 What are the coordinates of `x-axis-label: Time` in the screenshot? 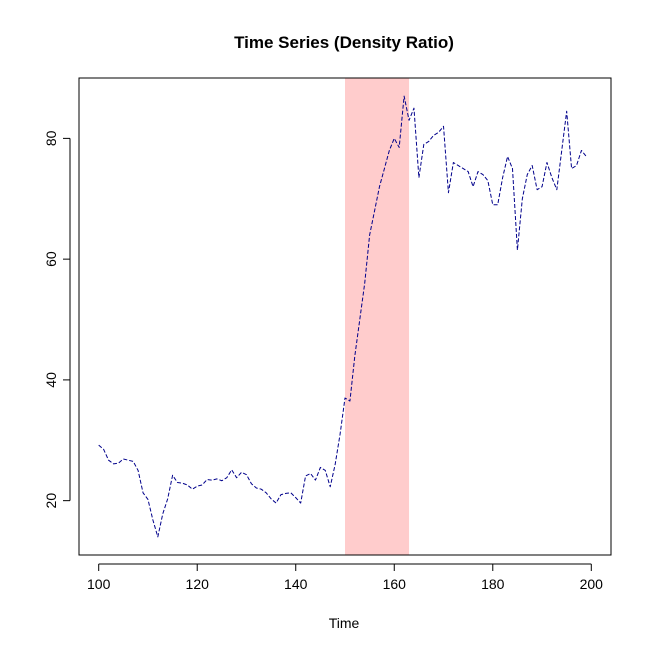 It's located at (344, 623).